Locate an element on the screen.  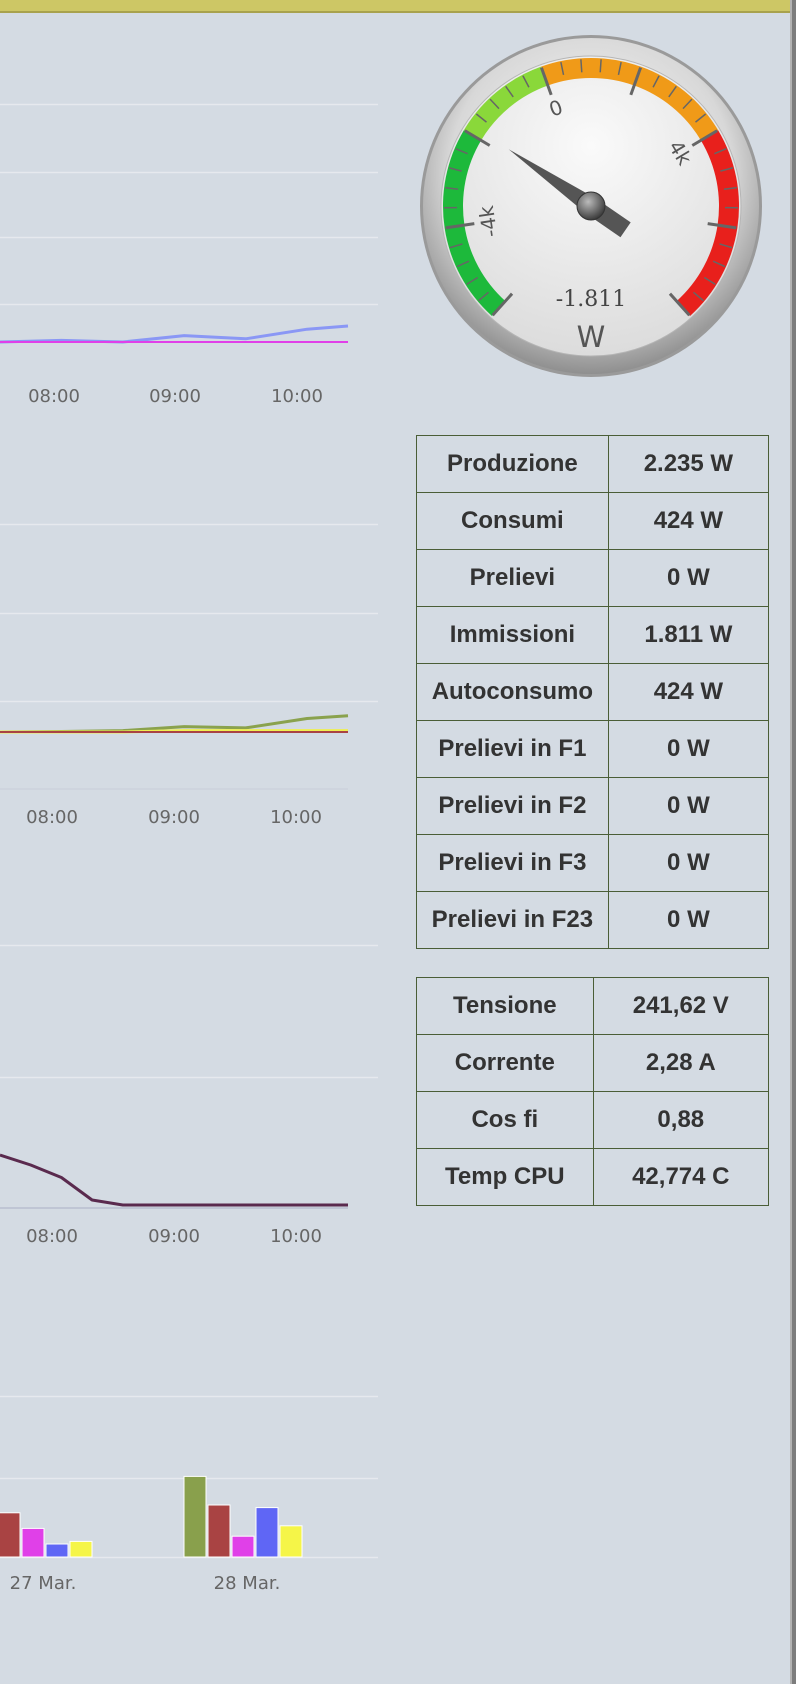
table-row: Temp CPU 42,774 C is located at coordinates (593, 1177).